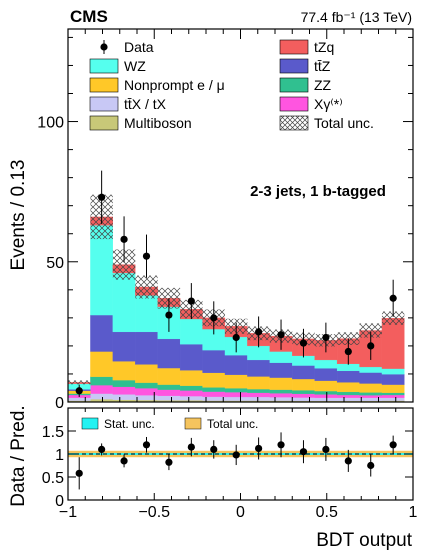  Describe the element at coordinates (318, 191) in the screenshot. I see `region-annotation: 2-3 jets, 1 b-tagged` at that location.